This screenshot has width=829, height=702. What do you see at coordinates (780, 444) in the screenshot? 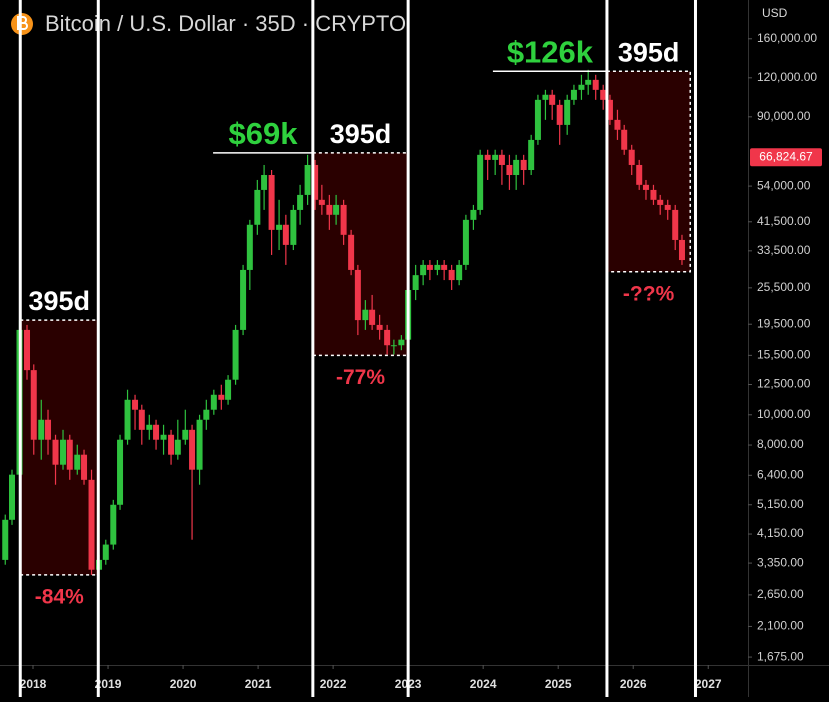
I see `y-tick-label: 8,000.00` at bounding box center [780, 444].